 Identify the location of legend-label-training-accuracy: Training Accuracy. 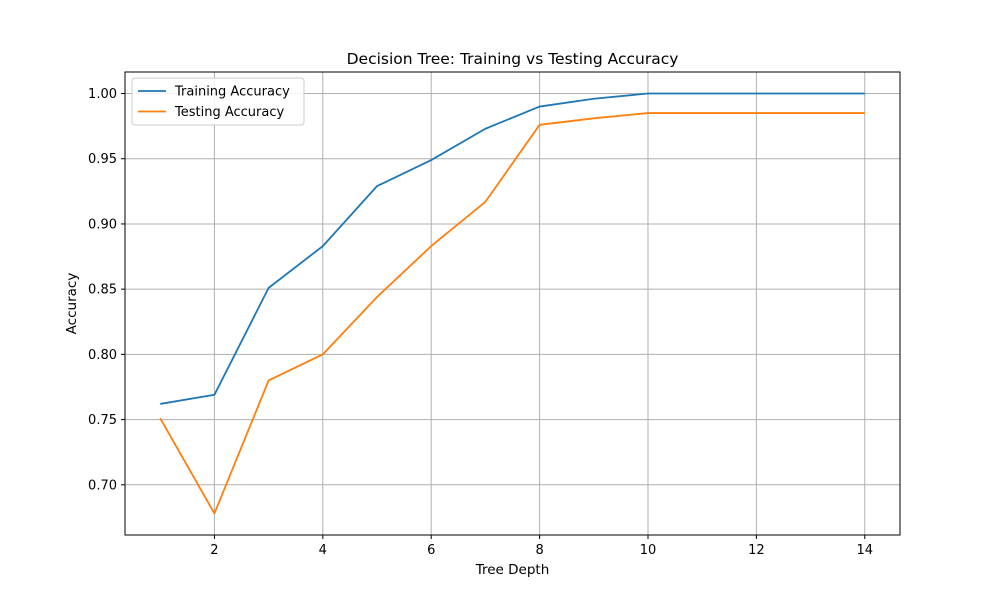
(232, 92).